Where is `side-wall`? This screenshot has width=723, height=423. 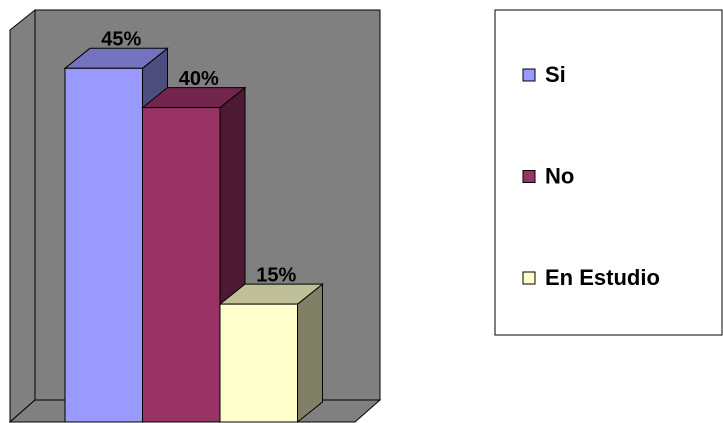
side-wall is located at coordinates (22, 215).